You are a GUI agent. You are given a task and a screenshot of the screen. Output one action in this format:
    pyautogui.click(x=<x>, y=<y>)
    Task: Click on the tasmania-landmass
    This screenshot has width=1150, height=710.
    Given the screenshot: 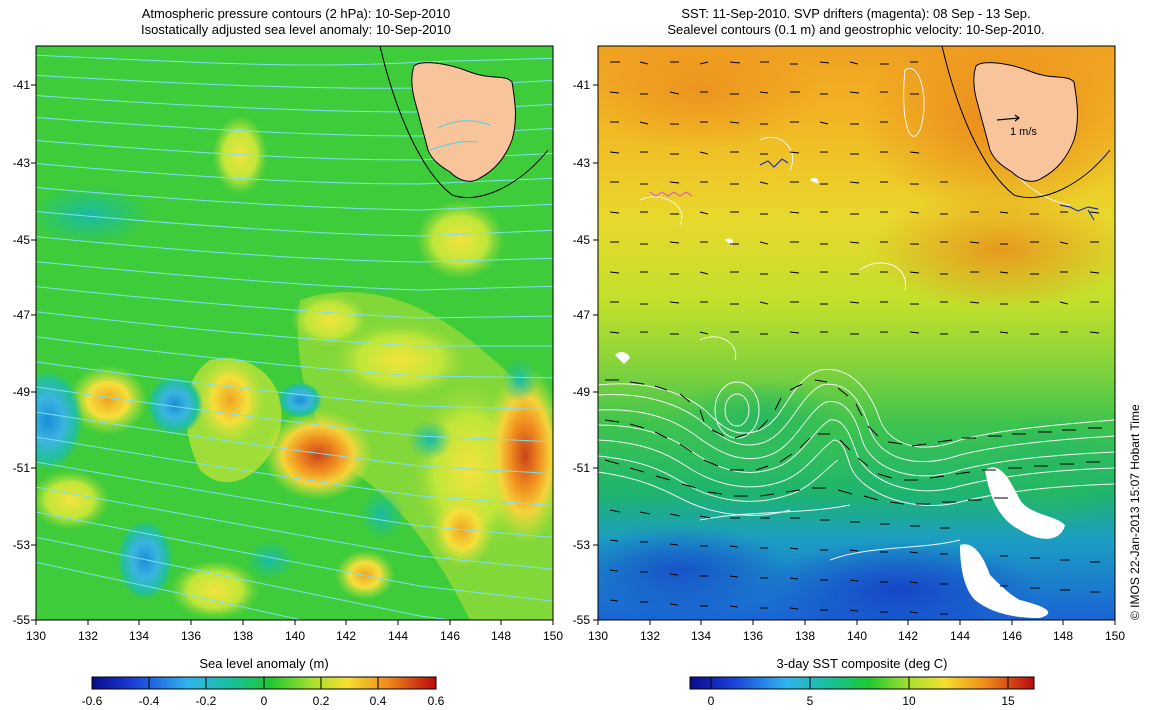 What is the action you would take?
    pyautogui.click(x=463, y=122)
    